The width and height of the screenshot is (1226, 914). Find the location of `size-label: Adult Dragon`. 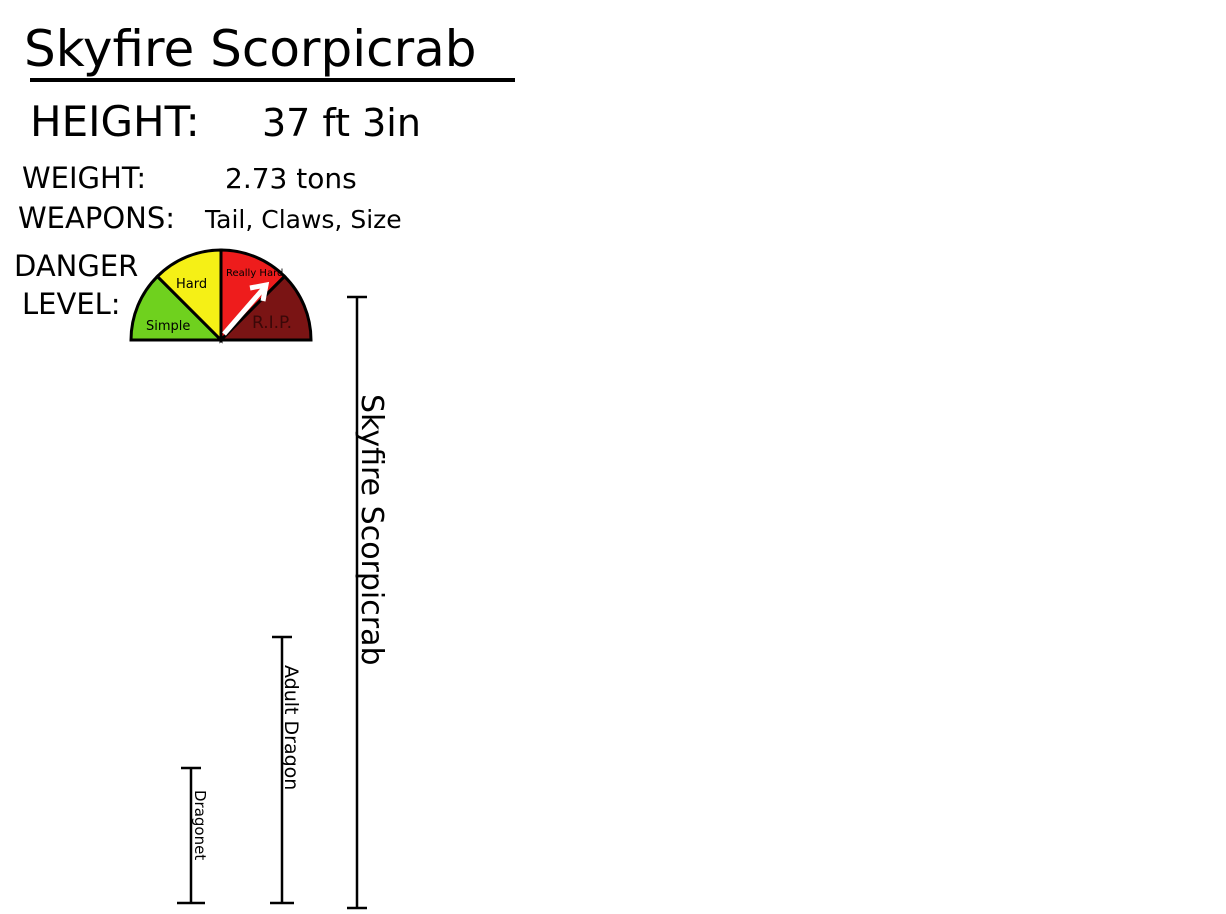

size-label: Adult Dragon is located at coordinates (291, 727).